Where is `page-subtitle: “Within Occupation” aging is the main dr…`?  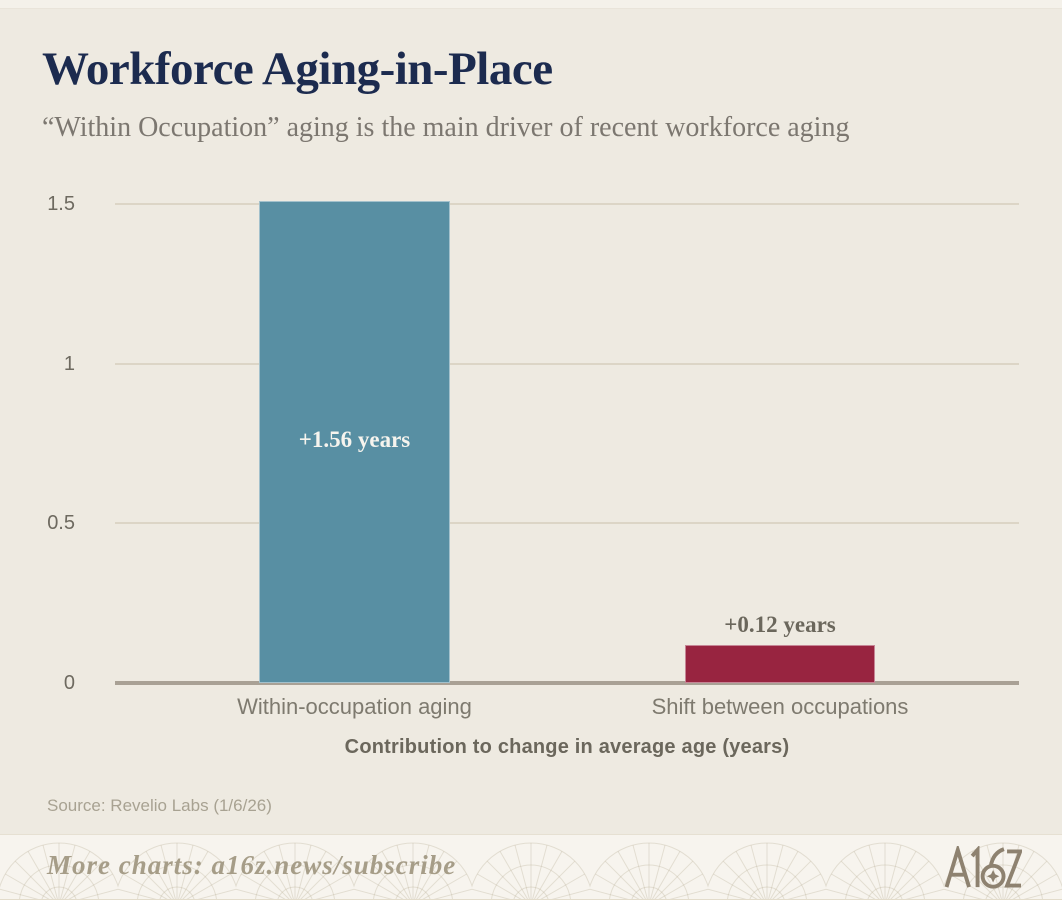 page-subtitle: “Within Occupation” aging is the main dr… is located at coordinates (446, 127).